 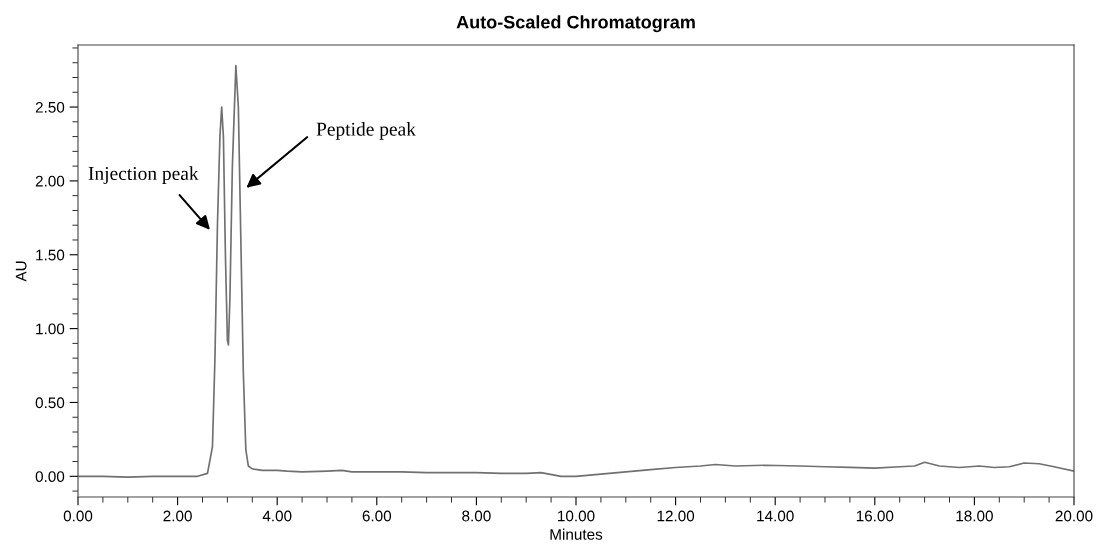 I want to click on x-tick-label: 14.00, so click(x=775, y=516).